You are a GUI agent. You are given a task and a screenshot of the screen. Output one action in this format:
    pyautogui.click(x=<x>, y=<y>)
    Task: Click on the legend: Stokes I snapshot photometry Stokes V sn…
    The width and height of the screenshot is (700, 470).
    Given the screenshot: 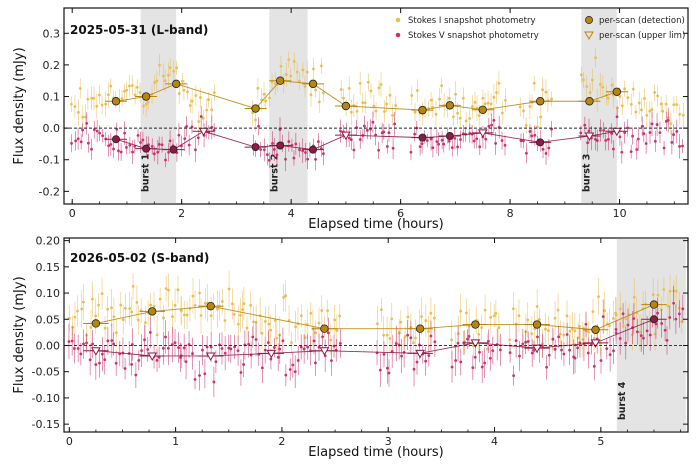 What is the action you would take?
    pyautogui.click(x=540, y=28)
    